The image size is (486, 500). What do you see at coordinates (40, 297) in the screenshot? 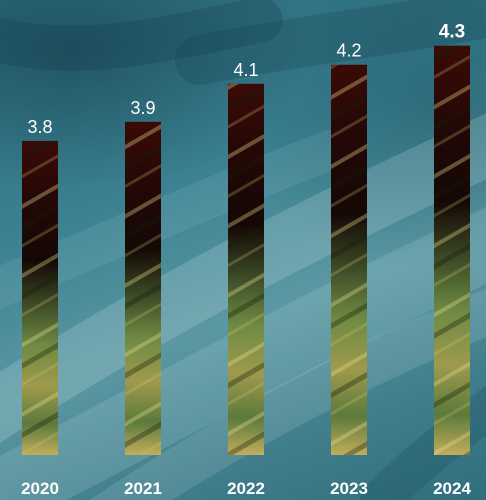
I see `bar-texture-2020` at bounding box center [40, 297].